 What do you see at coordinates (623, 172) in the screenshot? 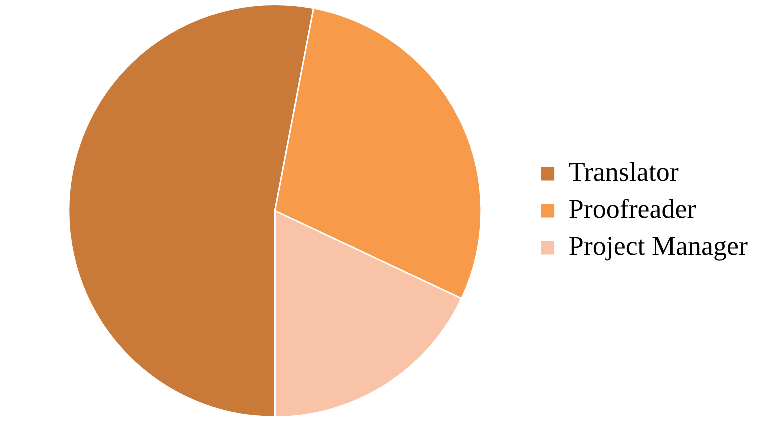
I see `legend-label: Translator` at bounding box center [623, 172].